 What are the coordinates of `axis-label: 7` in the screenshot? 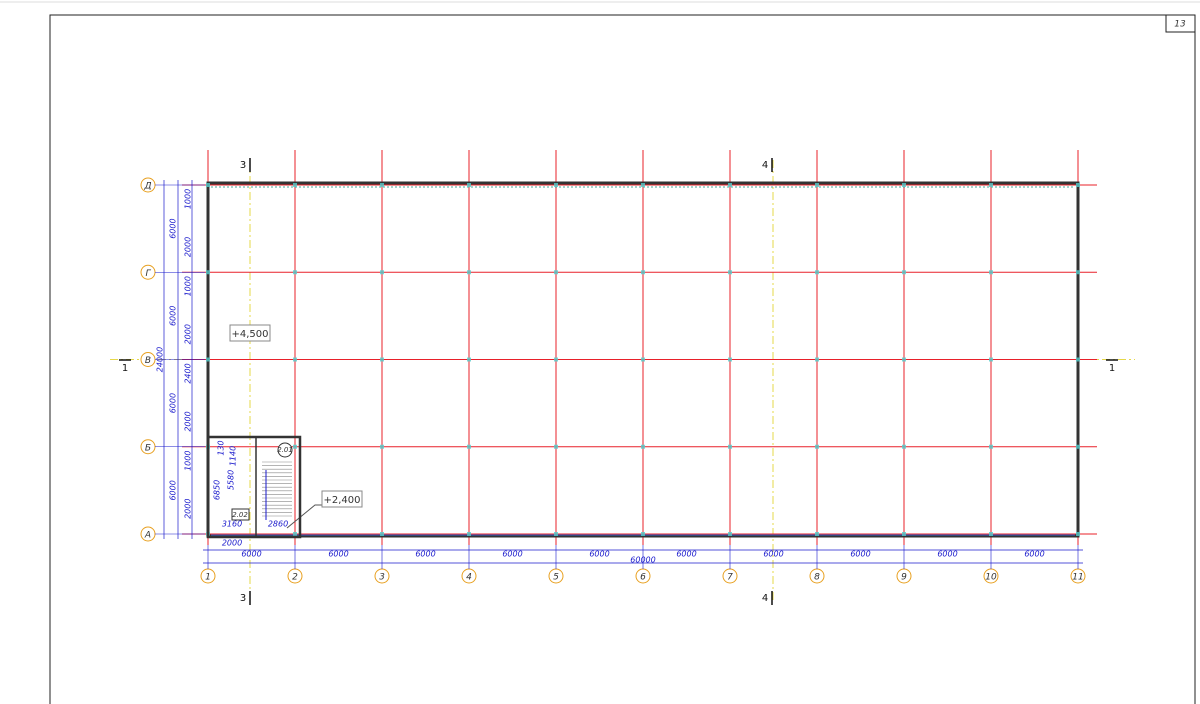 It's located at (730, 578).